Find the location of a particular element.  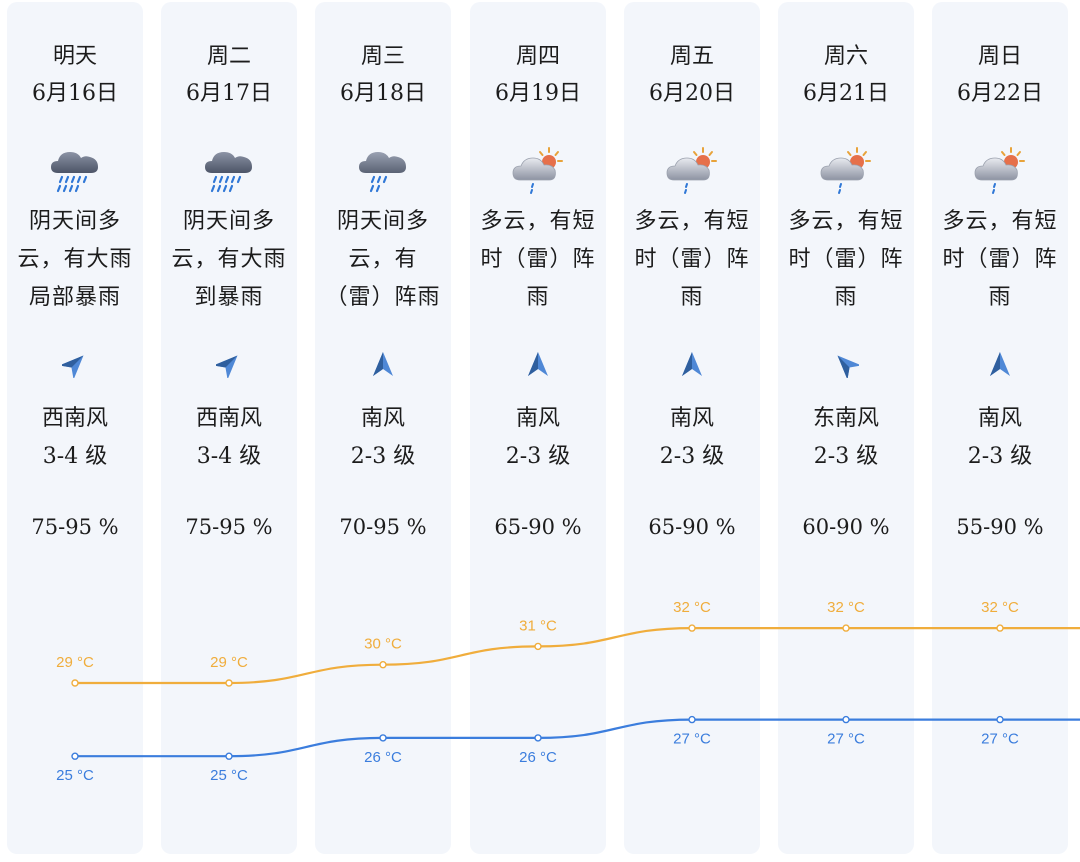

day-label: 周四 is located at coordinates (537, 56).